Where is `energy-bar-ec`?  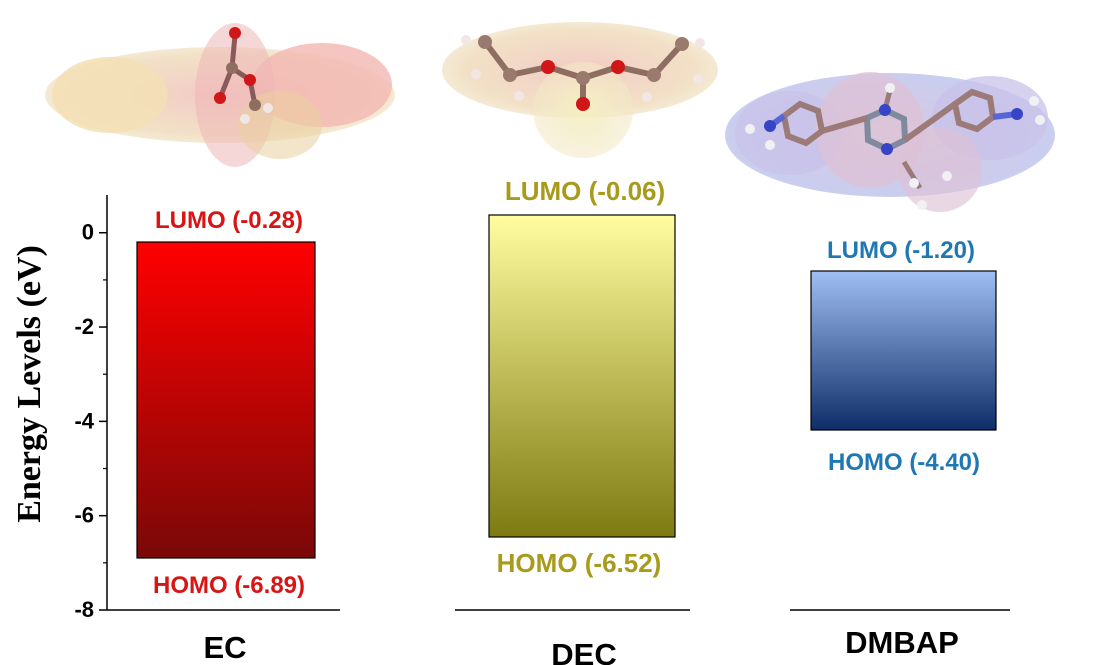
energy-bar-ec is located at coordinates (226, 400).